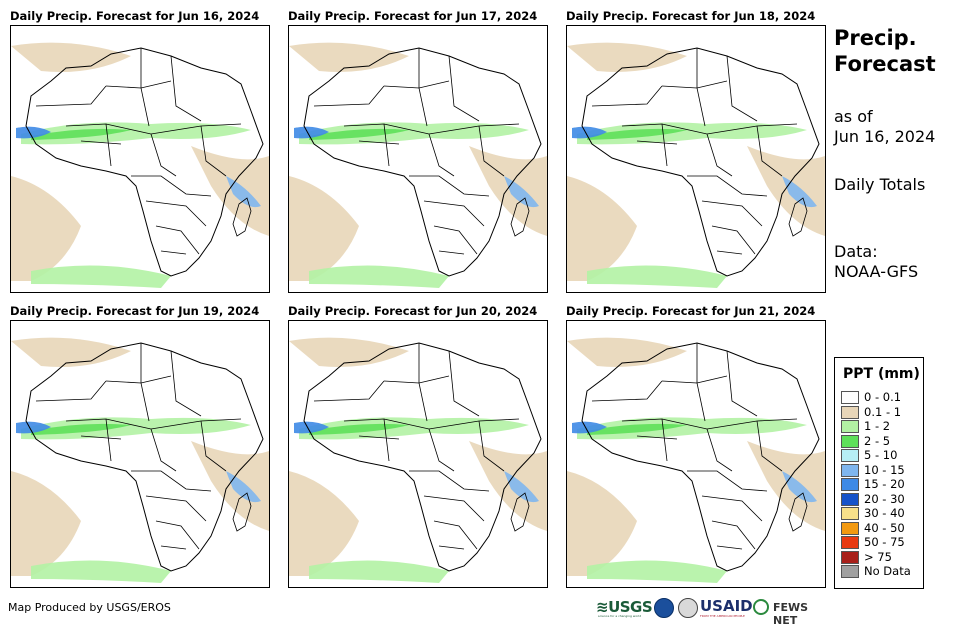 The image size is (970, 627). What do you see at coordinates (726, 606) in the screenshot?
I see `usaid-logo: USAID` at bounding box center [726, 606].